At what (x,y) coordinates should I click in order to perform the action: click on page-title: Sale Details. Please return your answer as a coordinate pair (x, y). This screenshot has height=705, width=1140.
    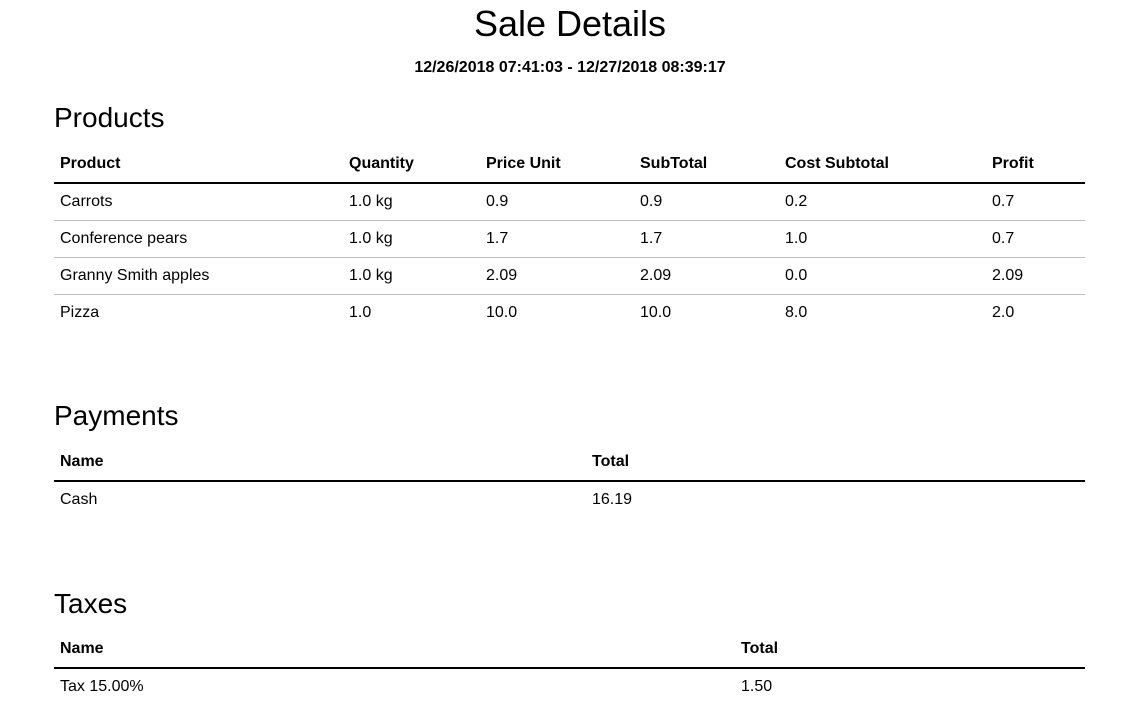
    Looking at the image, I should click on (570, 23).